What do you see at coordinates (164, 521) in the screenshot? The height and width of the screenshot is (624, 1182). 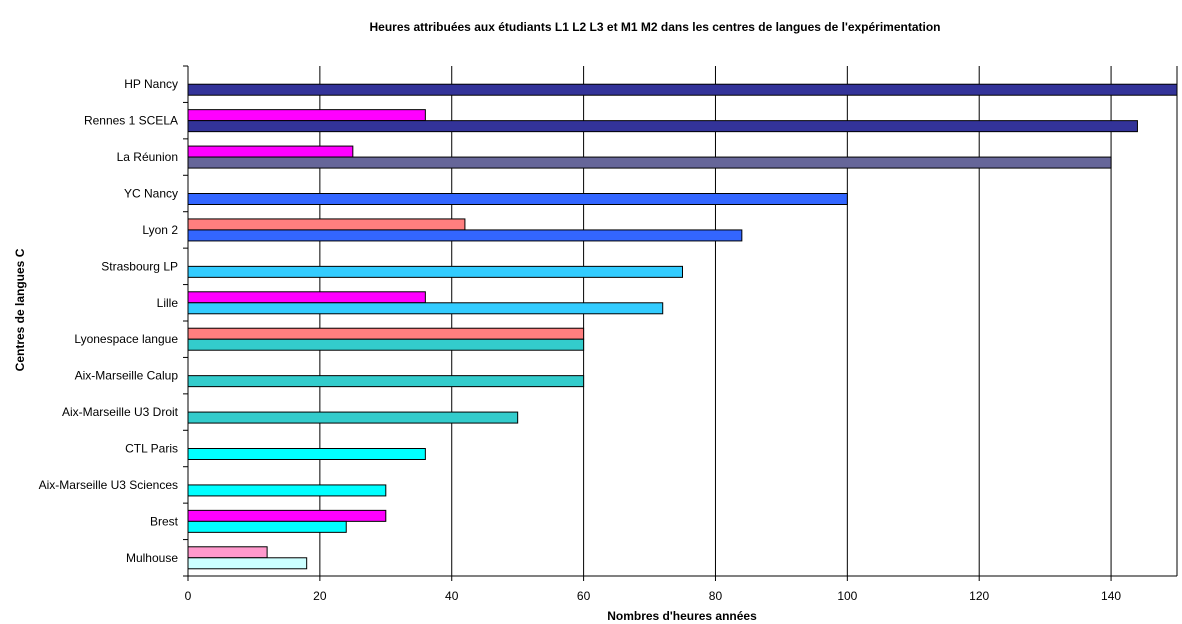 I see `category-label: Brest` at bounding box center [164, 521].